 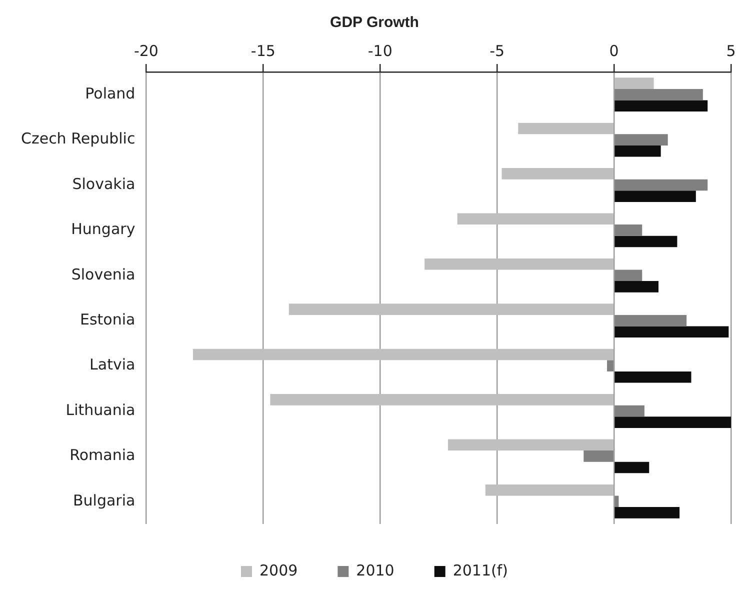 What do you see at coordinates (263, 51) in the screenshot?
I see `x-tick-label: -15` at bounding box center [263, 51].